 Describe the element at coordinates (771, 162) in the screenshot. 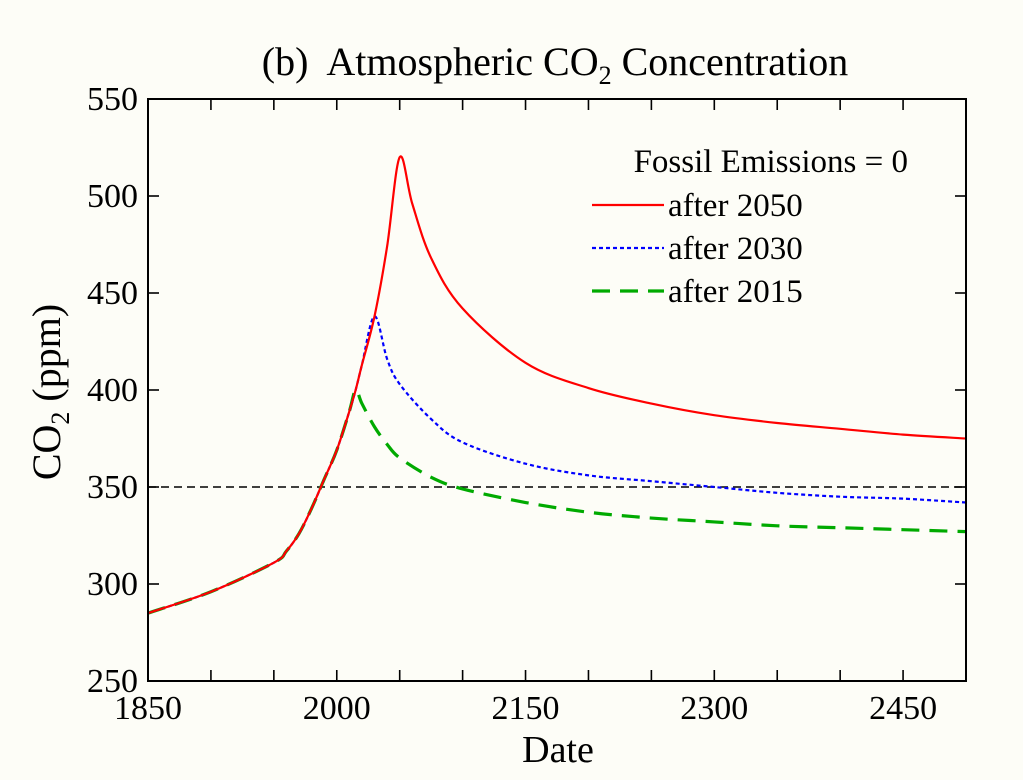

I see `legend-title: Fossil Emissions = 0` at that location.